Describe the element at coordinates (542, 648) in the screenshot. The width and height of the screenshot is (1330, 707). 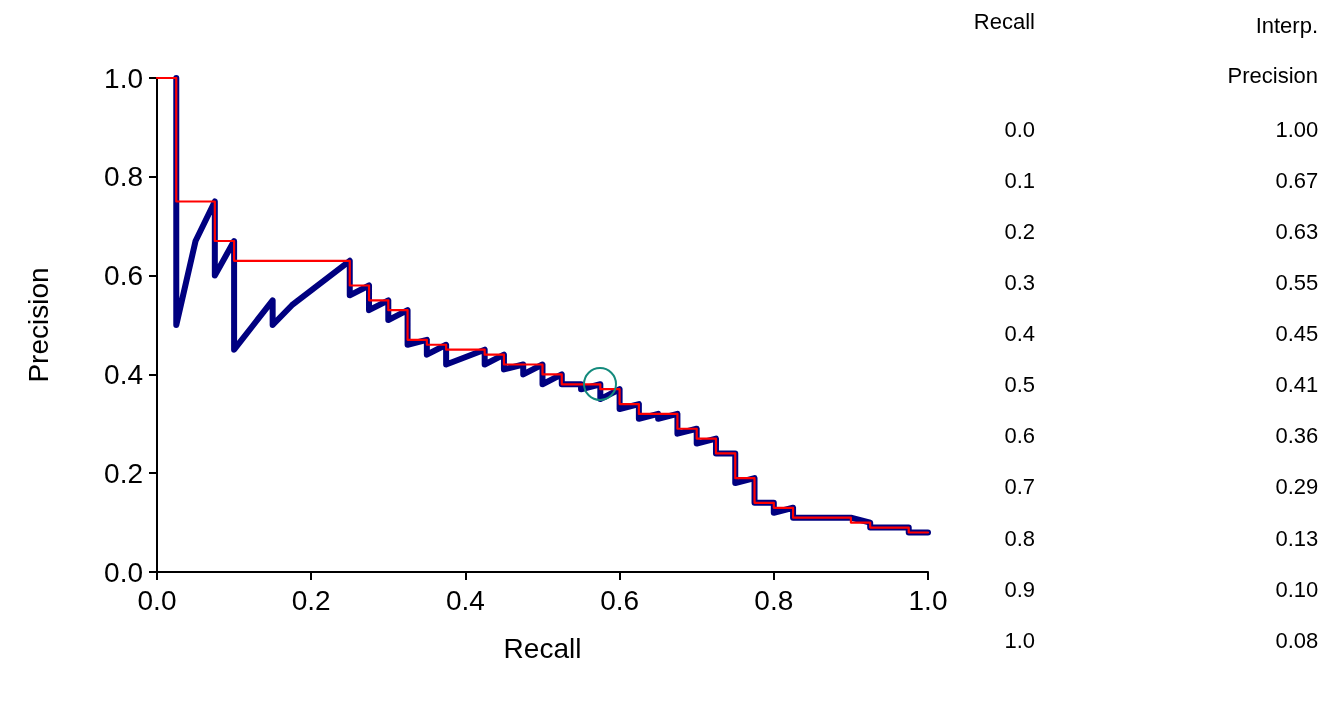
I see `x-axis-title: Recall` at that location.